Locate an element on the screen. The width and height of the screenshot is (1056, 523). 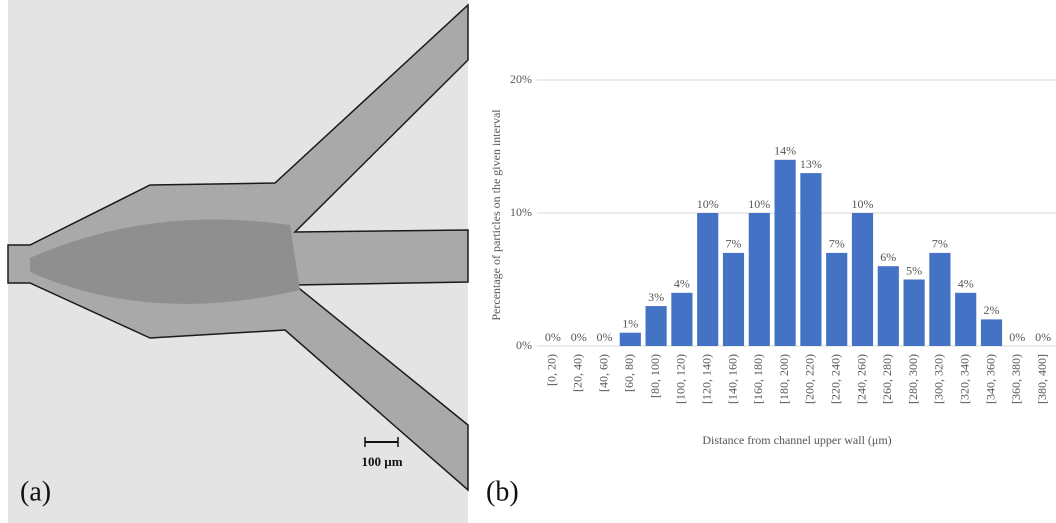
x-tick-label: [160, 180) is located at coordinates (758, 379).